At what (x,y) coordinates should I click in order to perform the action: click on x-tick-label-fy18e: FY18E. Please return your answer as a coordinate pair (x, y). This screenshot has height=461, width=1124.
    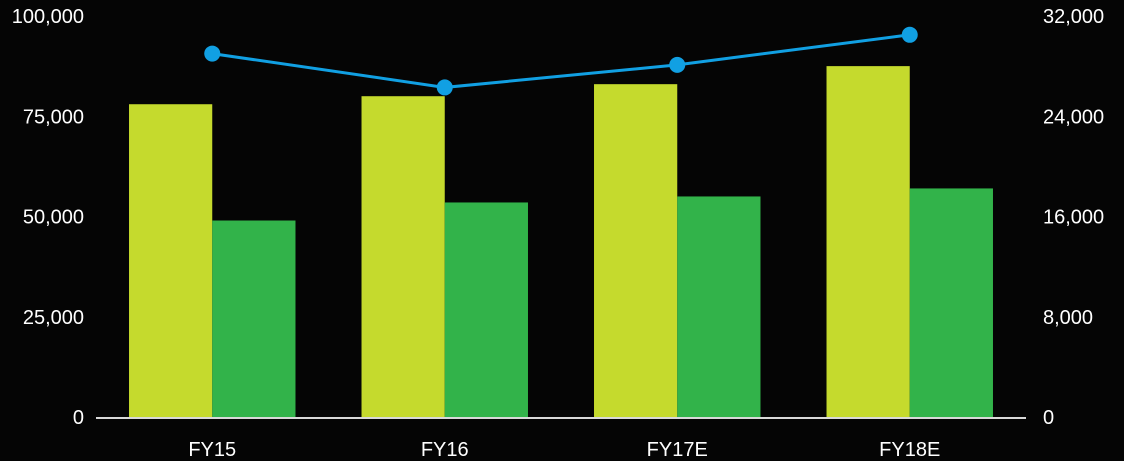
    Looking at the image, I should click on (909, 450).